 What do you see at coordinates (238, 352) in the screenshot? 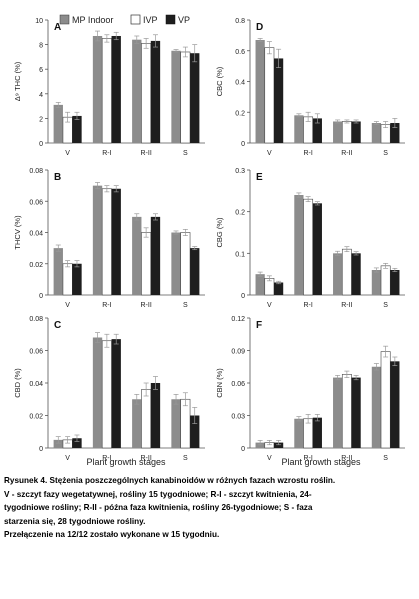
I see `y-tick-label-f: 0.09` at bounding box center [238, 352].